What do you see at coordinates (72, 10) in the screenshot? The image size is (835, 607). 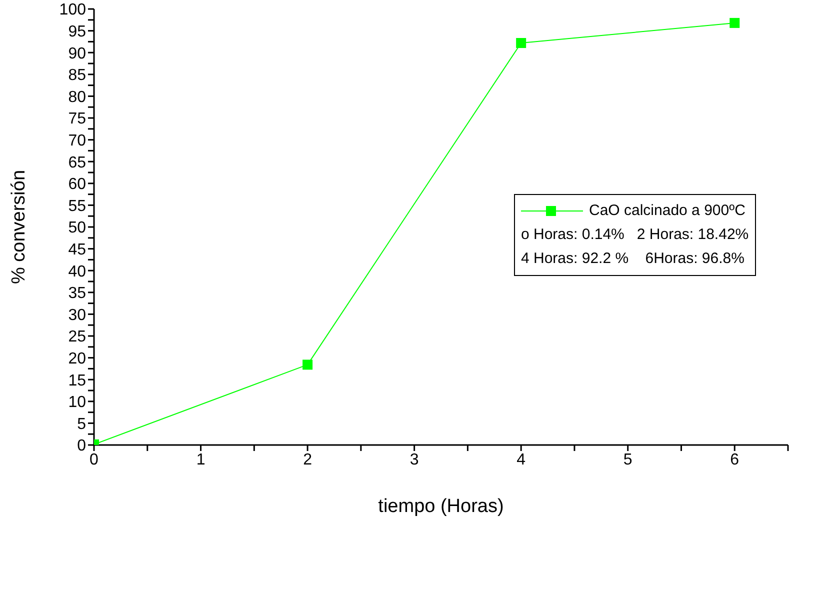 I see `y-tick-label: 100` at bounding box center [72, 10].